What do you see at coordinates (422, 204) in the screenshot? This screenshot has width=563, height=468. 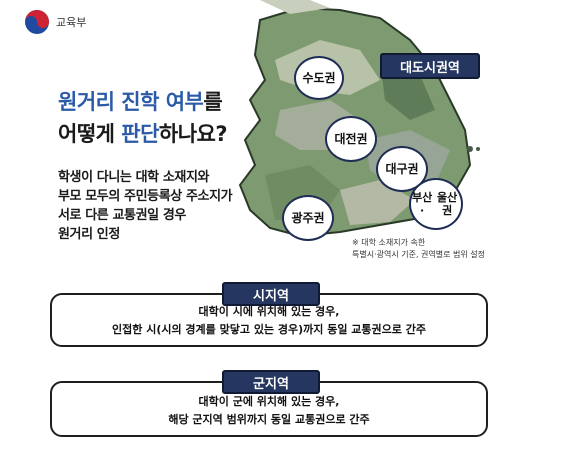 I see `region-busan-ulsan-line1: 부산·` at bounding box center [422, 204].